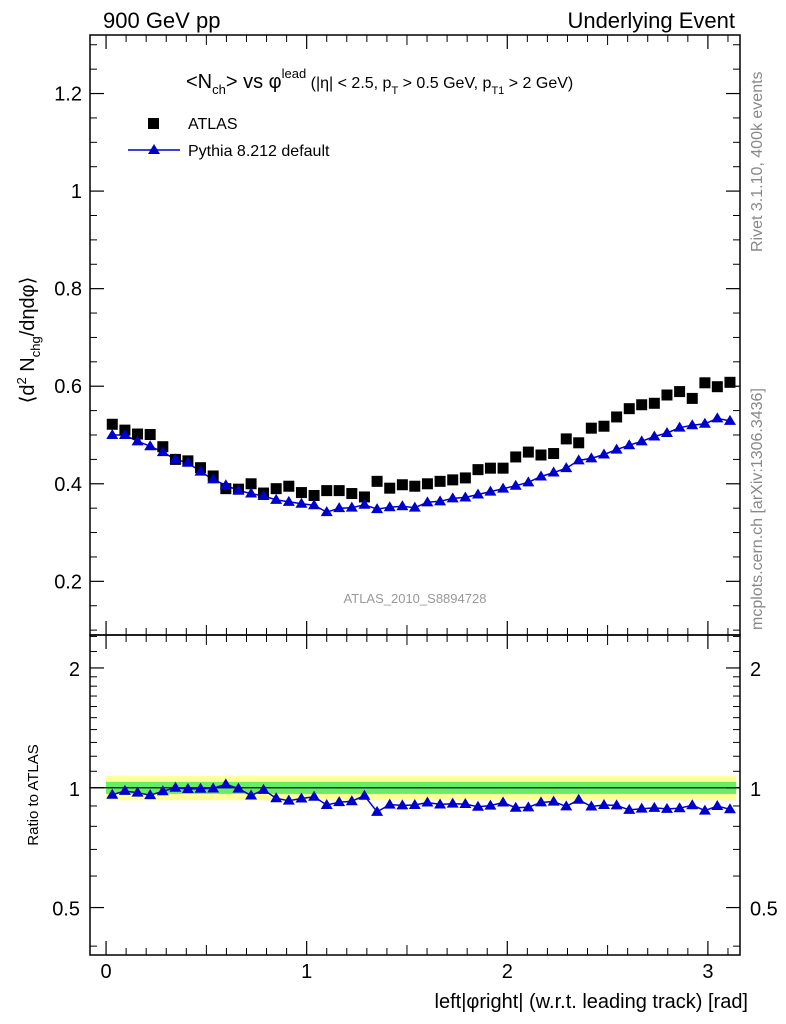 The image size is (786, 1024). Describe the element at coordinates (105, 972) in the screenshot. I see `ratio-xtick-label: 0` at that location.